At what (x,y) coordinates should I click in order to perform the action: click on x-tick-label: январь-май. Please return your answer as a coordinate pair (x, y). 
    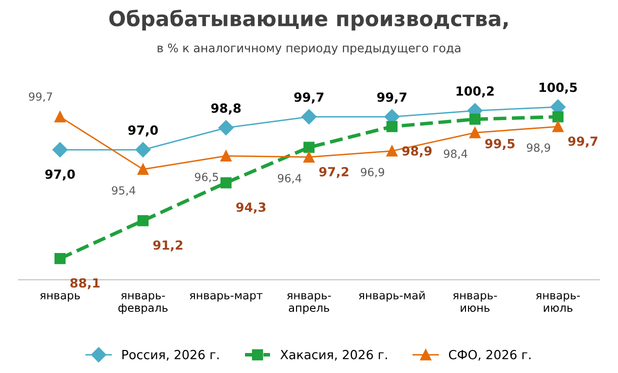
    Looking at the image, I should click on (391, 296).